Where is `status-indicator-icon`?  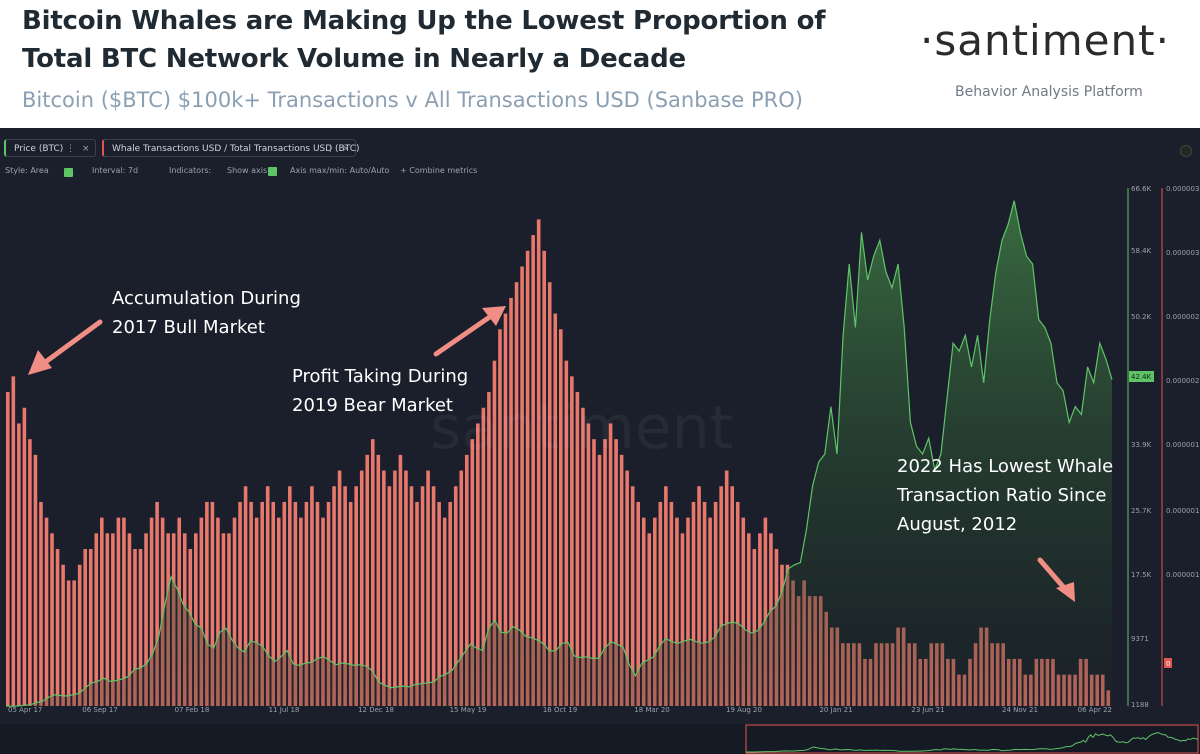 status-indicator-icon is located at coordinates (1186, 151).